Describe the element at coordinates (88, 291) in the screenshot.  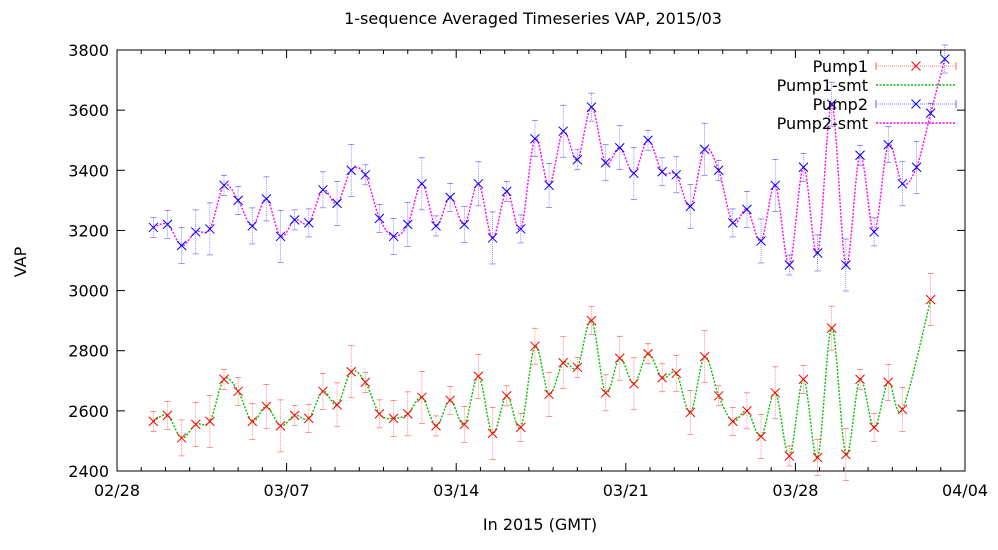
I see `y-tick-label: 3000` at that location.